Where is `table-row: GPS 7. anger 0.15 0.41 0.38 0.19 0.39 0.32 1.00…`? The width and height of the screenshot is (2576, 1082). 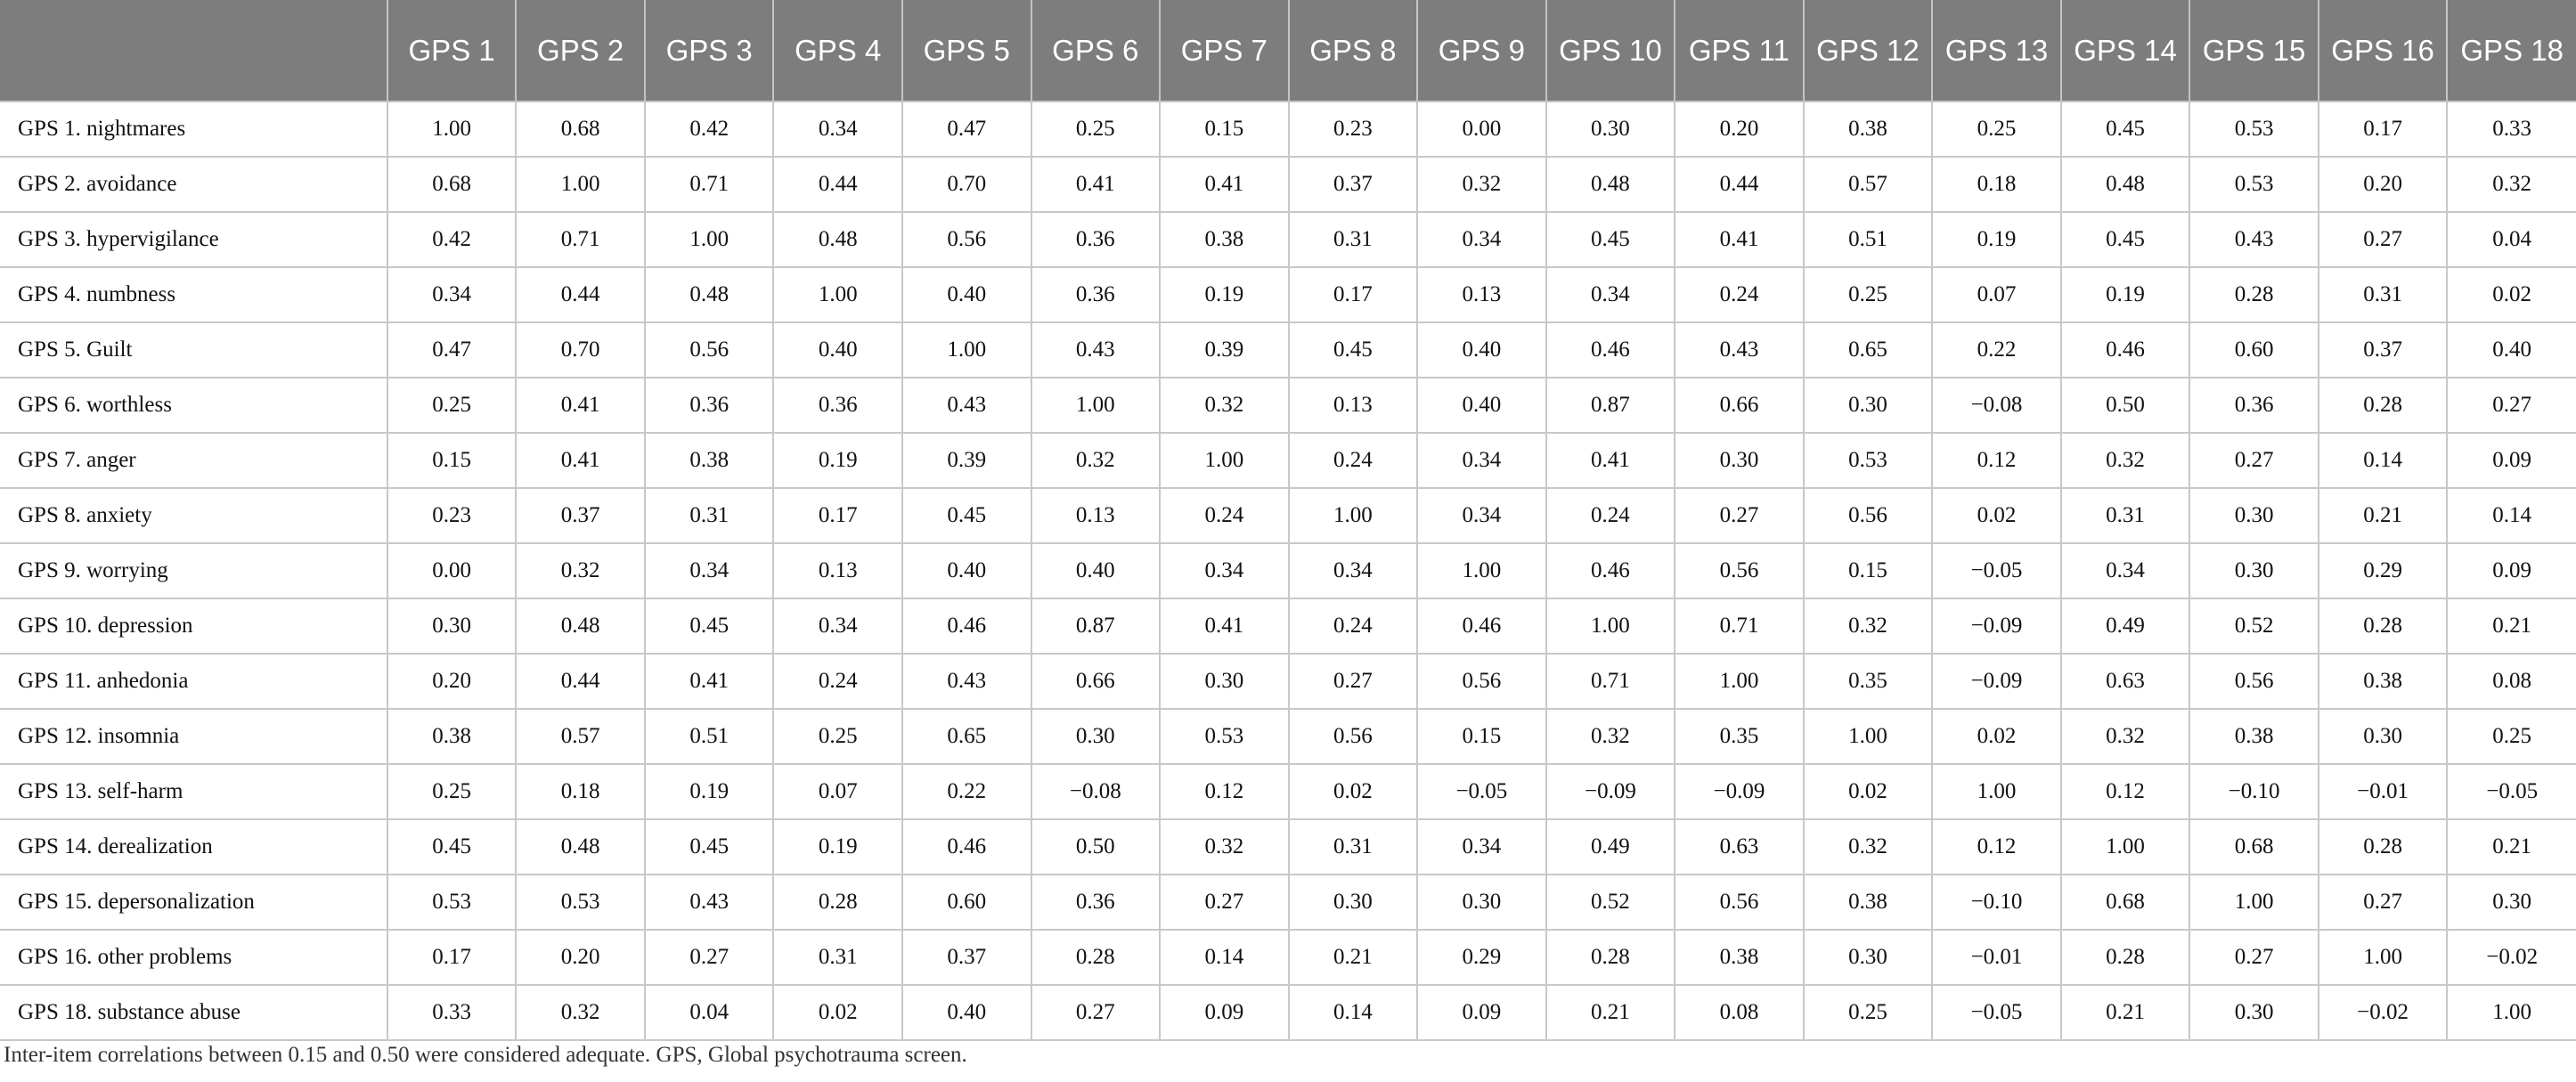
table-row: GPS 7. anger 0.15 0.41 0.38 0.19 0.39 0.32 1.00… is located at coordinates (1288, 461).